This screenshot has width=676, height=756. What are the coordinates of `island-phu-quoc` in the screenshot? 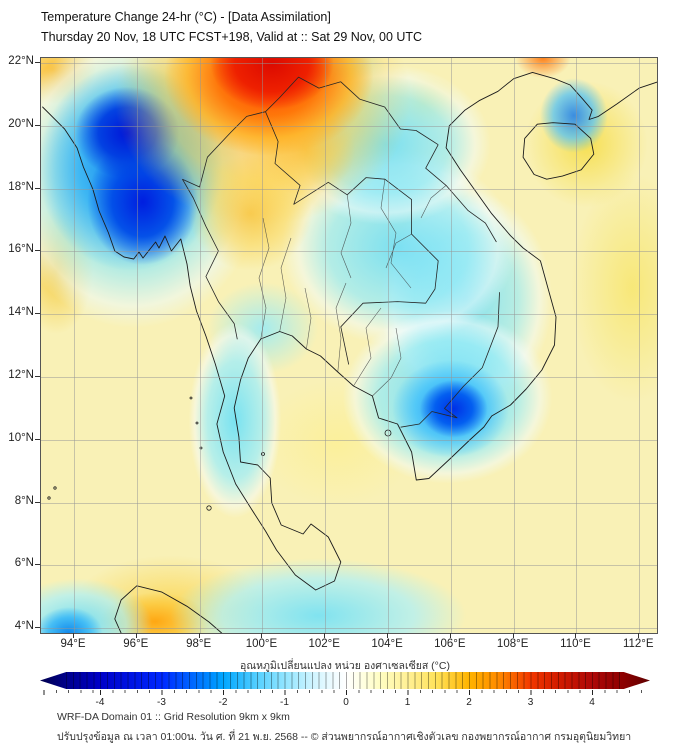 It's located at (388, 433).